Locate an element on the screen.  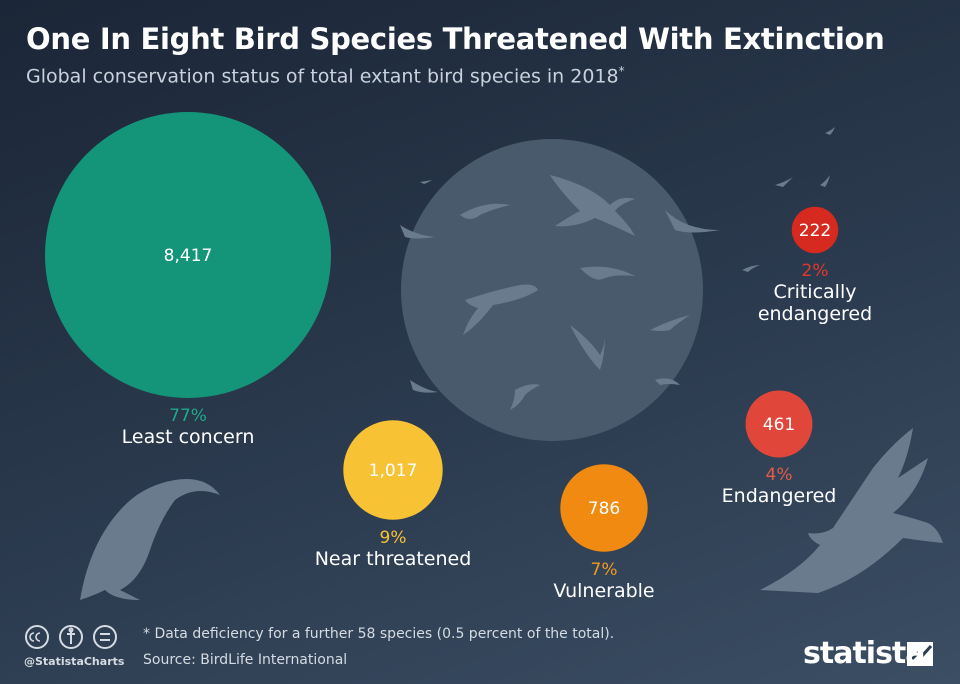
value-label: 222 is located at coordinates (815, 231).